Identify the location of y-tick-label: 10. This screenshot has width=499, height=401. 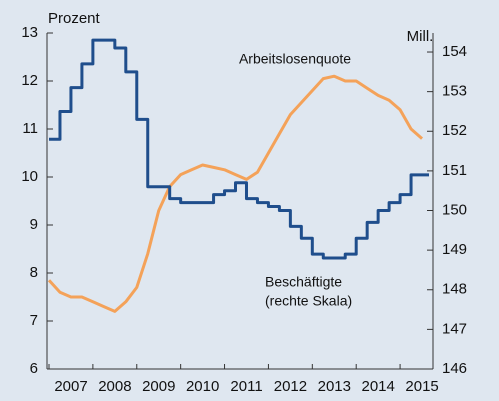
(29, 176).